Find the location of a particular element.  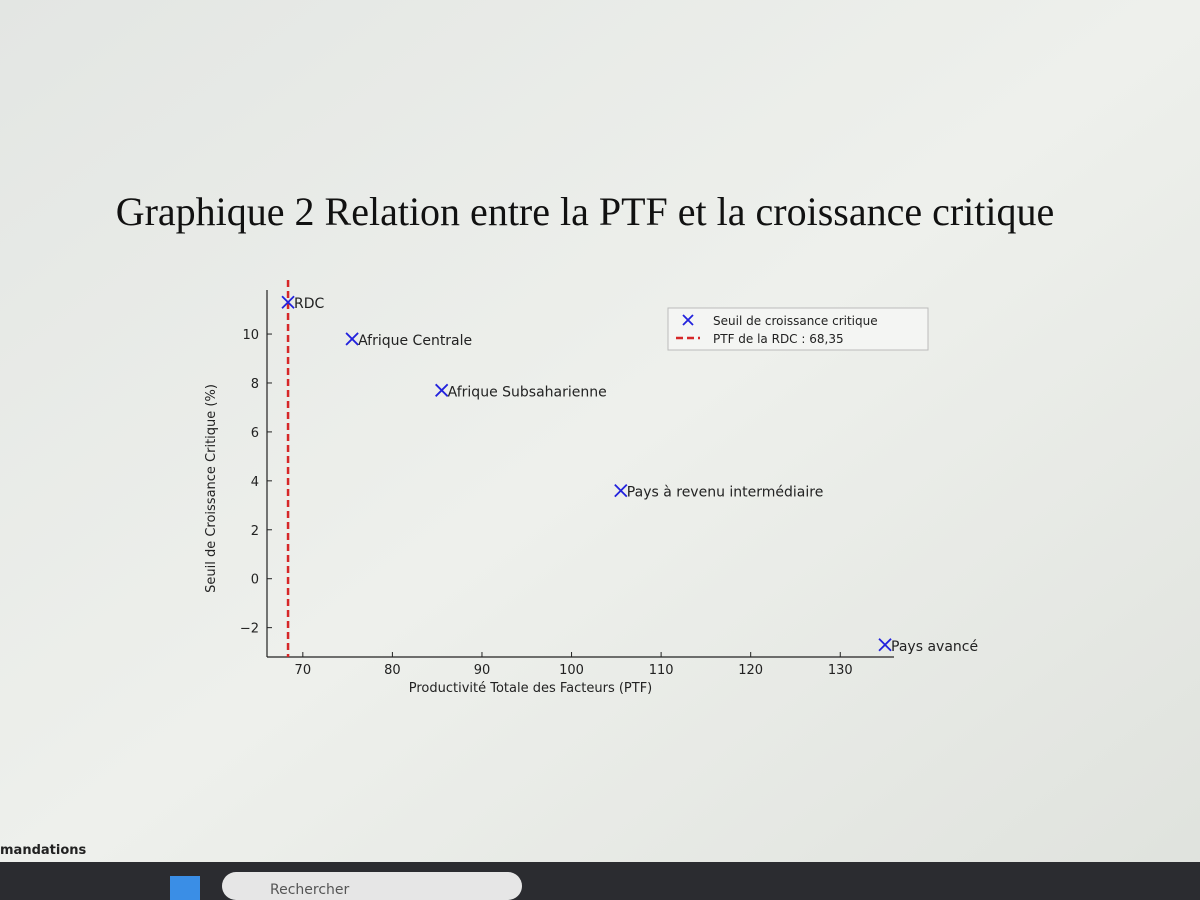

x-tick-label: 110 is located at coordinates (661, 670).